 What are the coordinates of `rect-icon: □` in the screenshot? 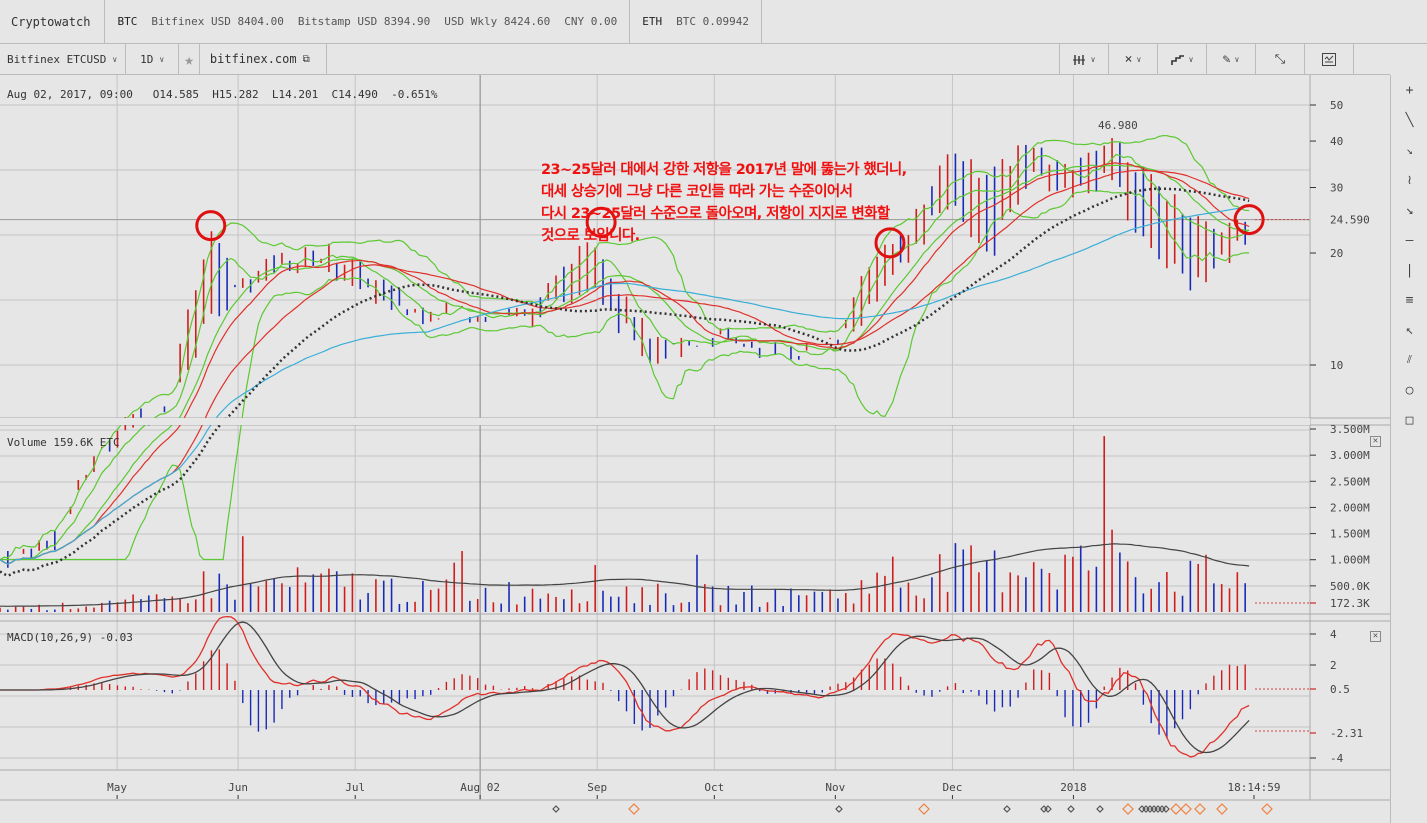 It's located at (1409, 420).